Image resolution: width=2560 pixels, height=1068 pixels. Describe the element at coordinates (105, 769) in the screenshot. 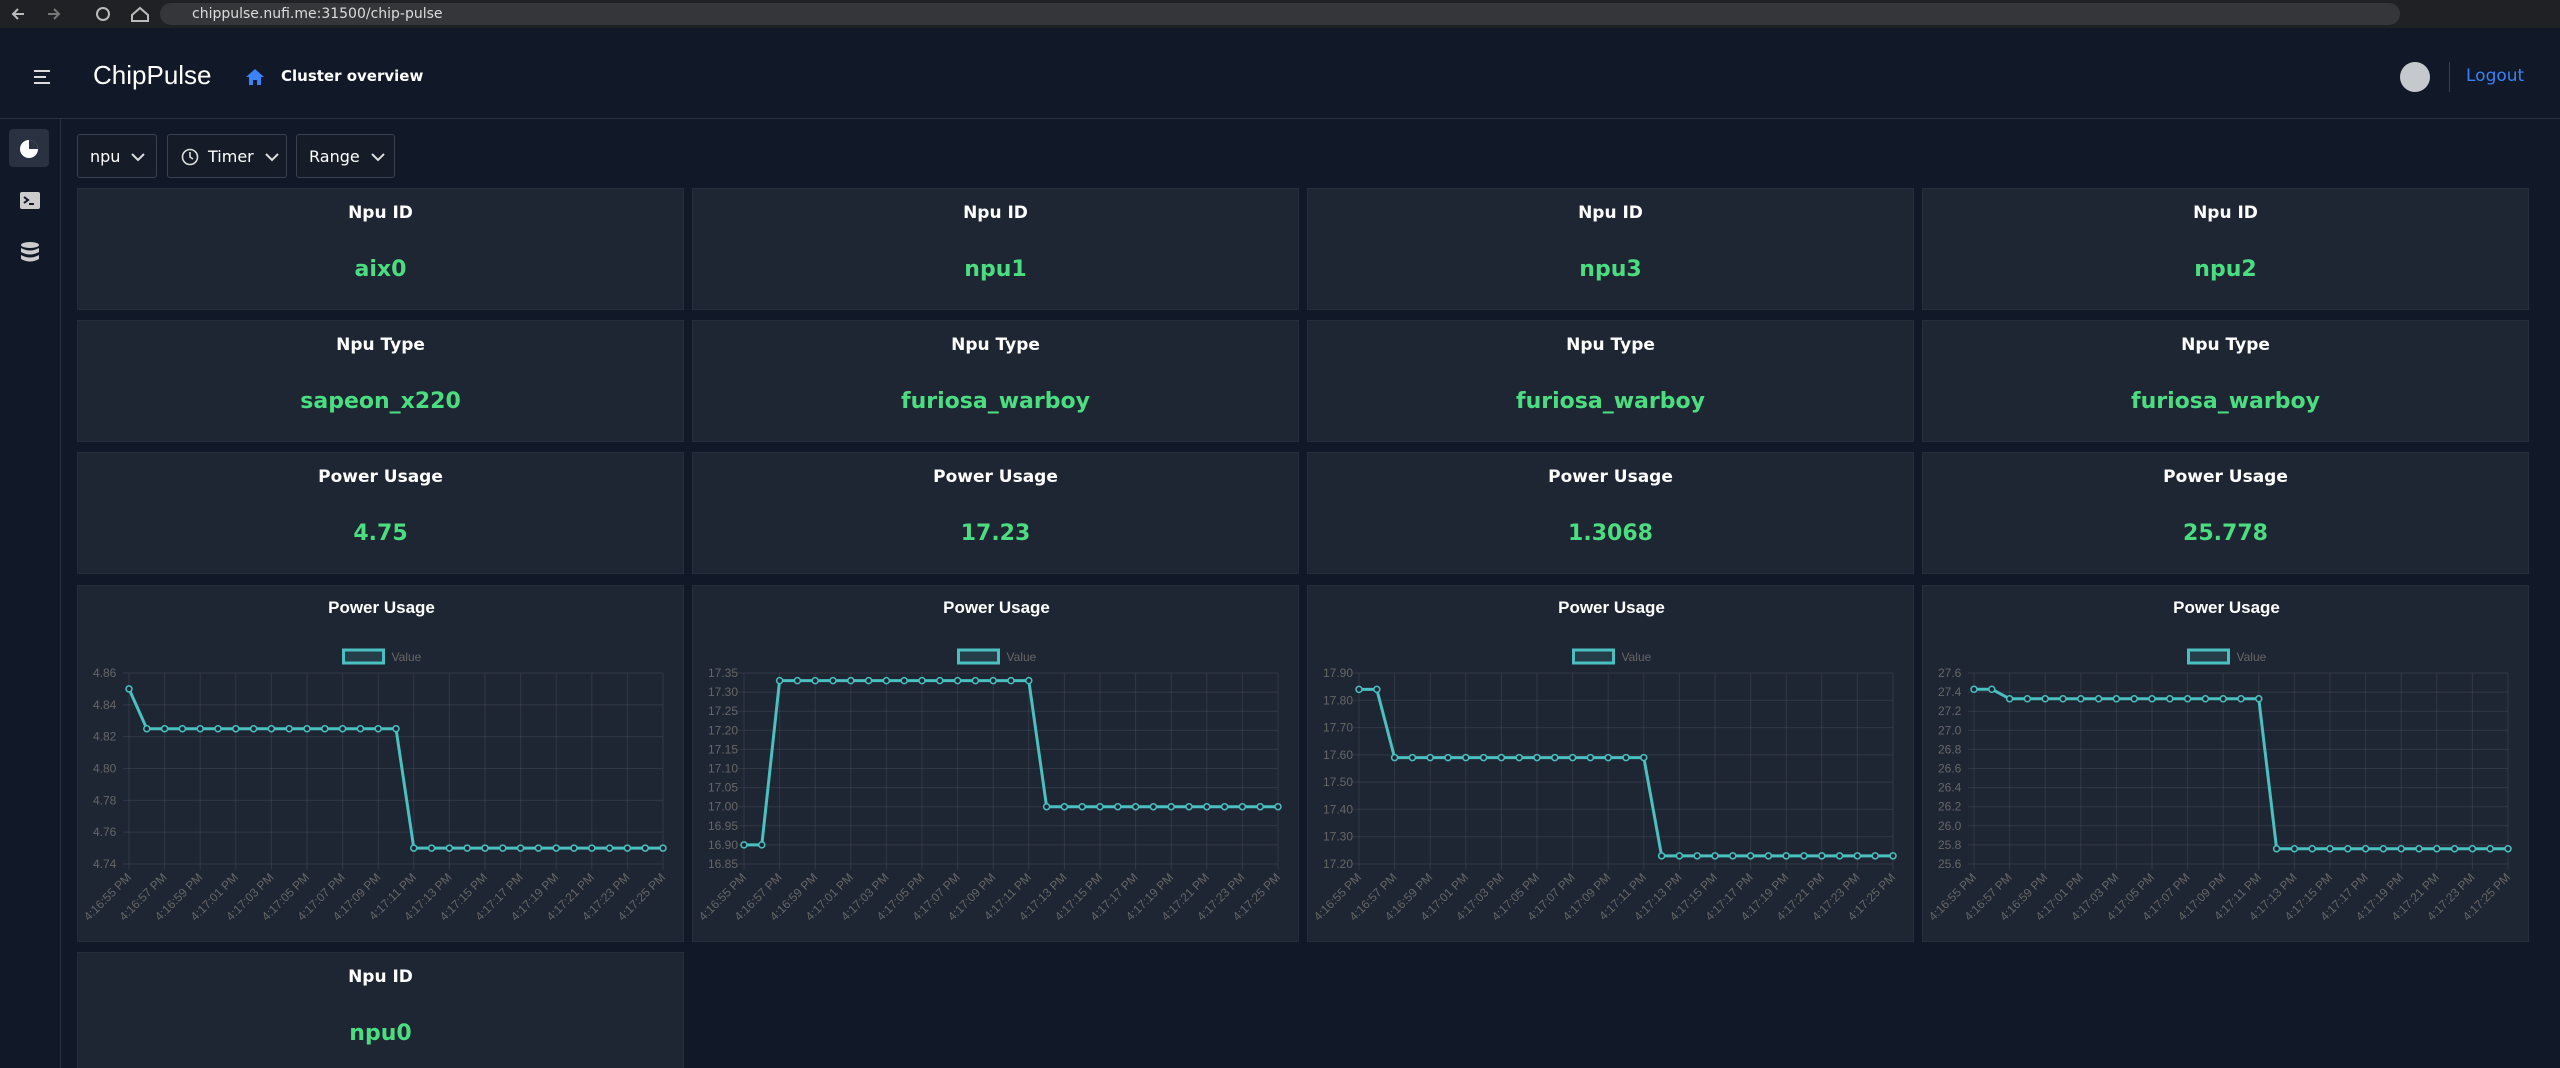

I see `y-tick-label: 4.80` at that location.